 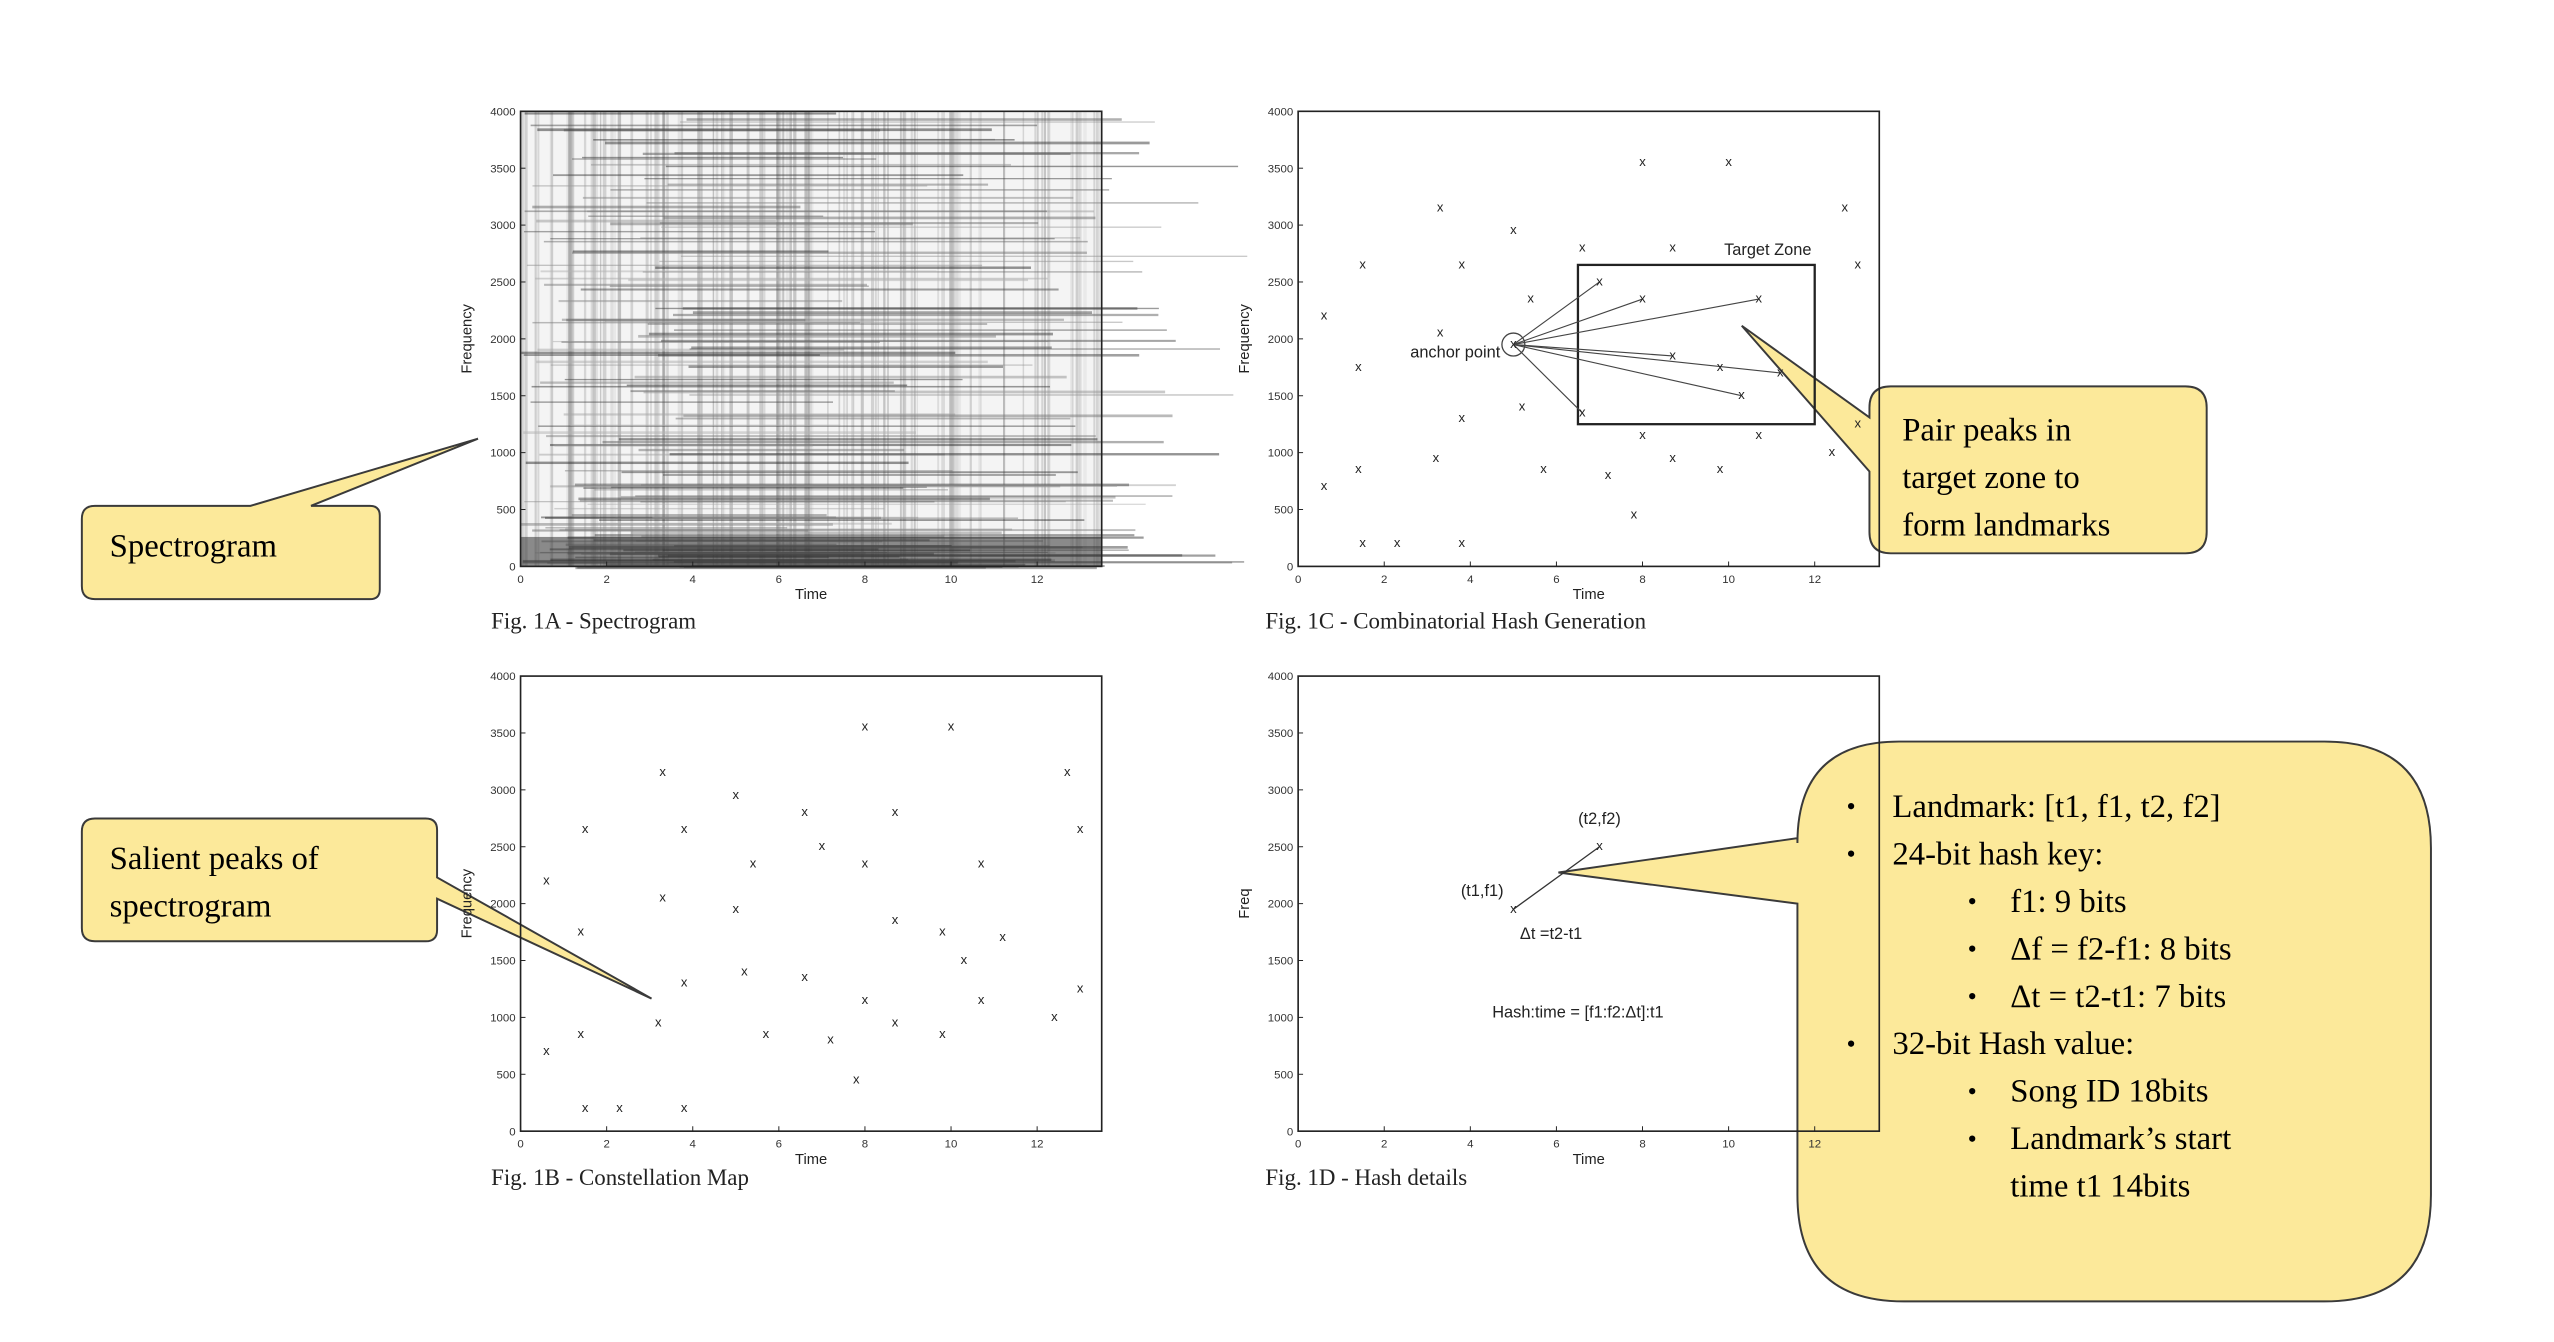 I want to click on detail-item: • f1: 9 bits, so click(x=2047, y=901).